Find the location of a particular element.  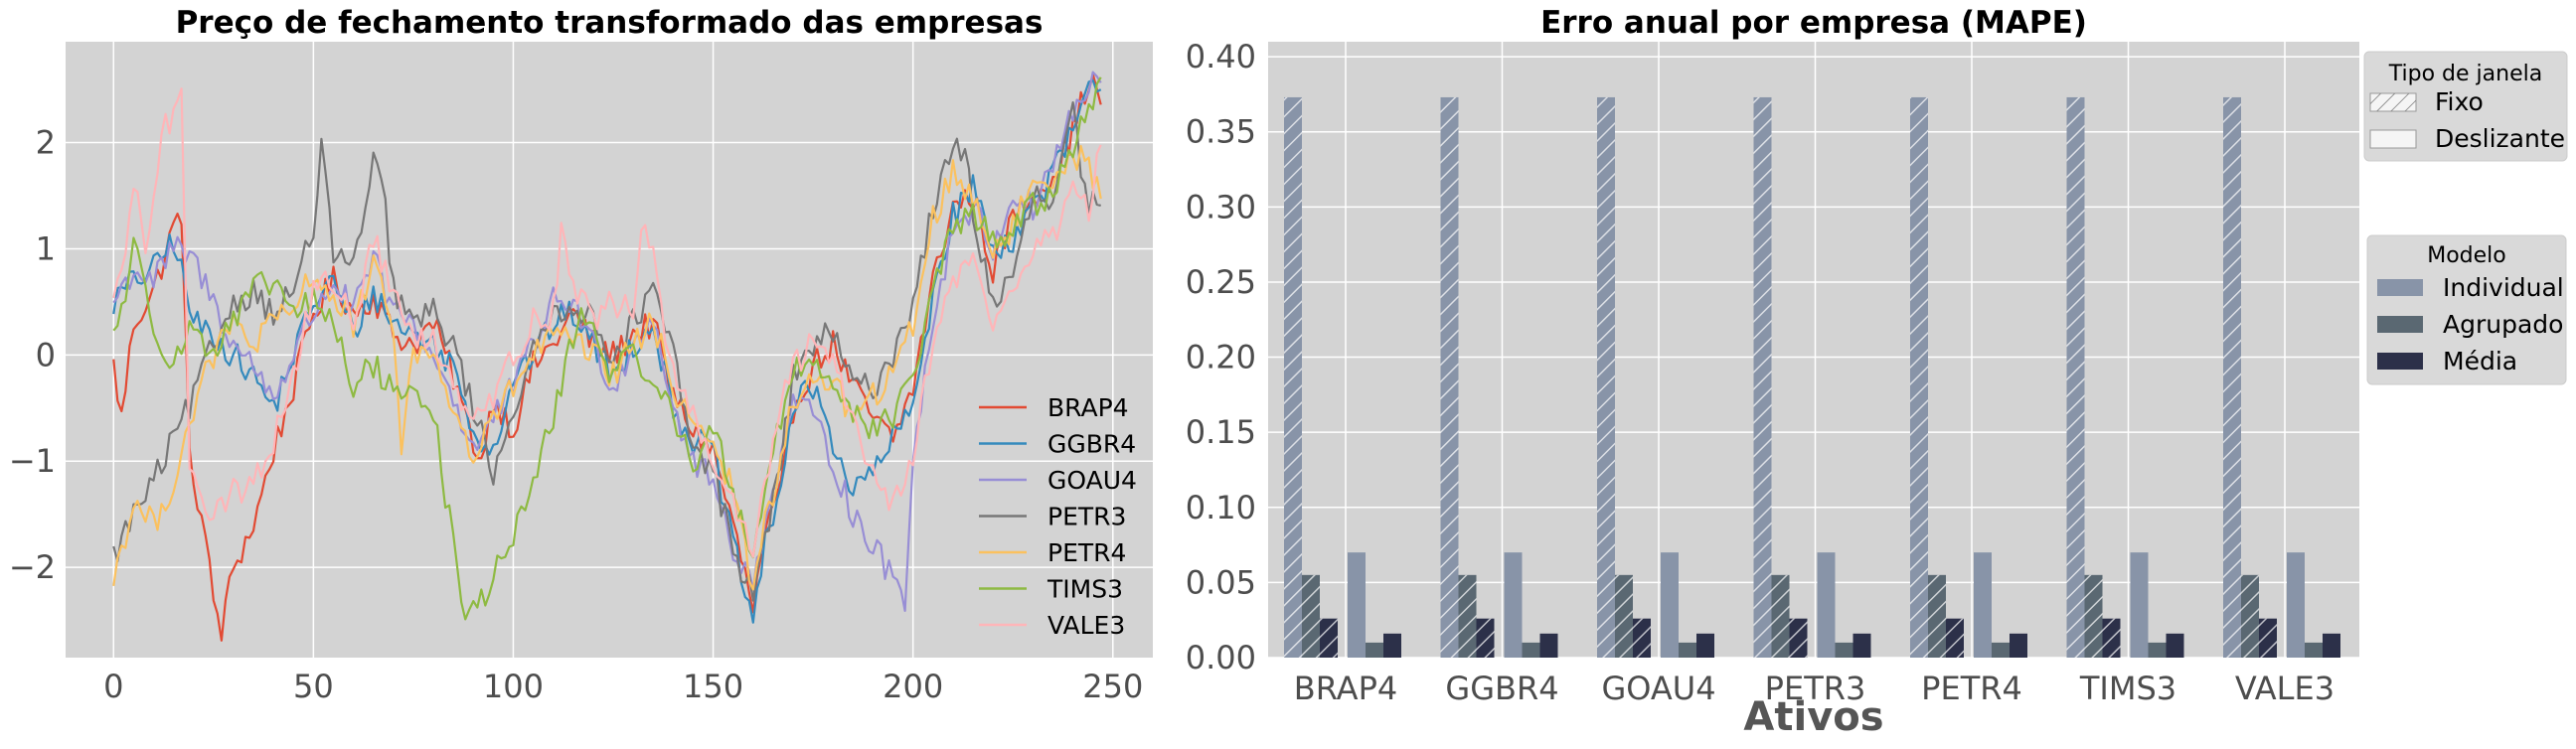

bar-chart-y-tick-label: 0.40 is located at coordinates (1221, 57).